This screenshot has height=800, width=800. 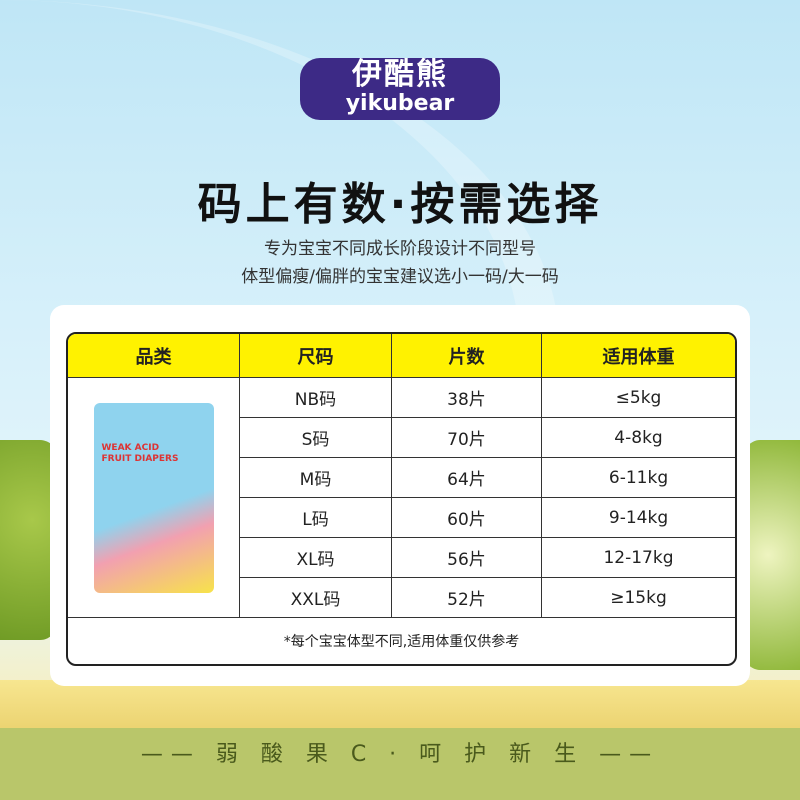 I want to click on count-cell: 60片, so click(x=467, y=518).